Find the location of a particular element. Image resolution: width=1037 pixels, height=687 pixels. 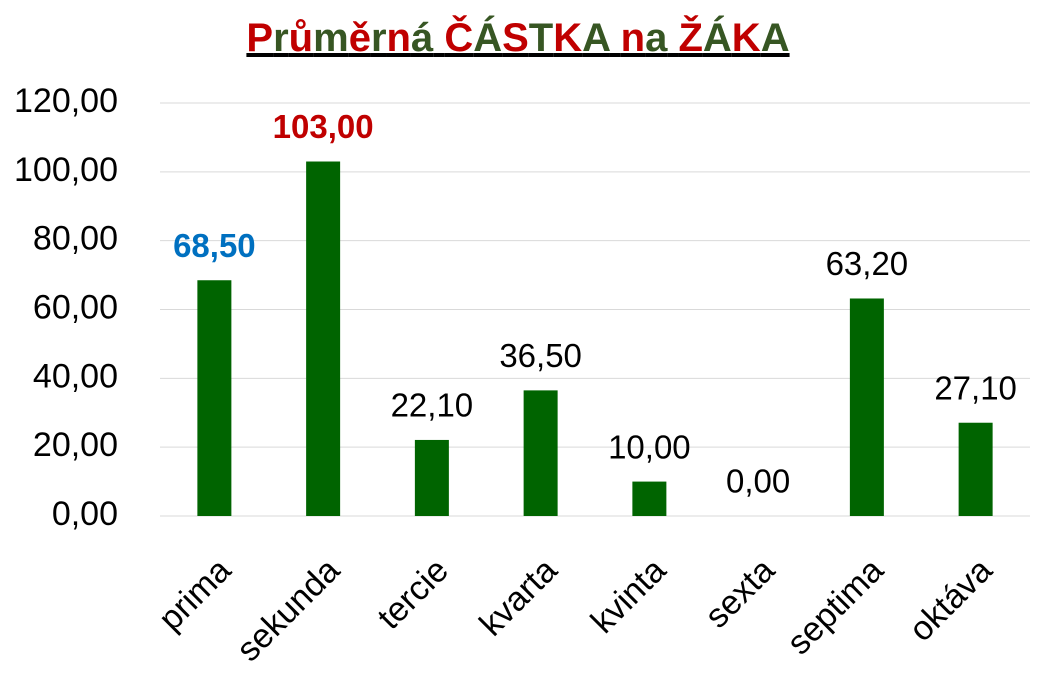

x-tick-label: tercie is located at coordinates (413, 594).